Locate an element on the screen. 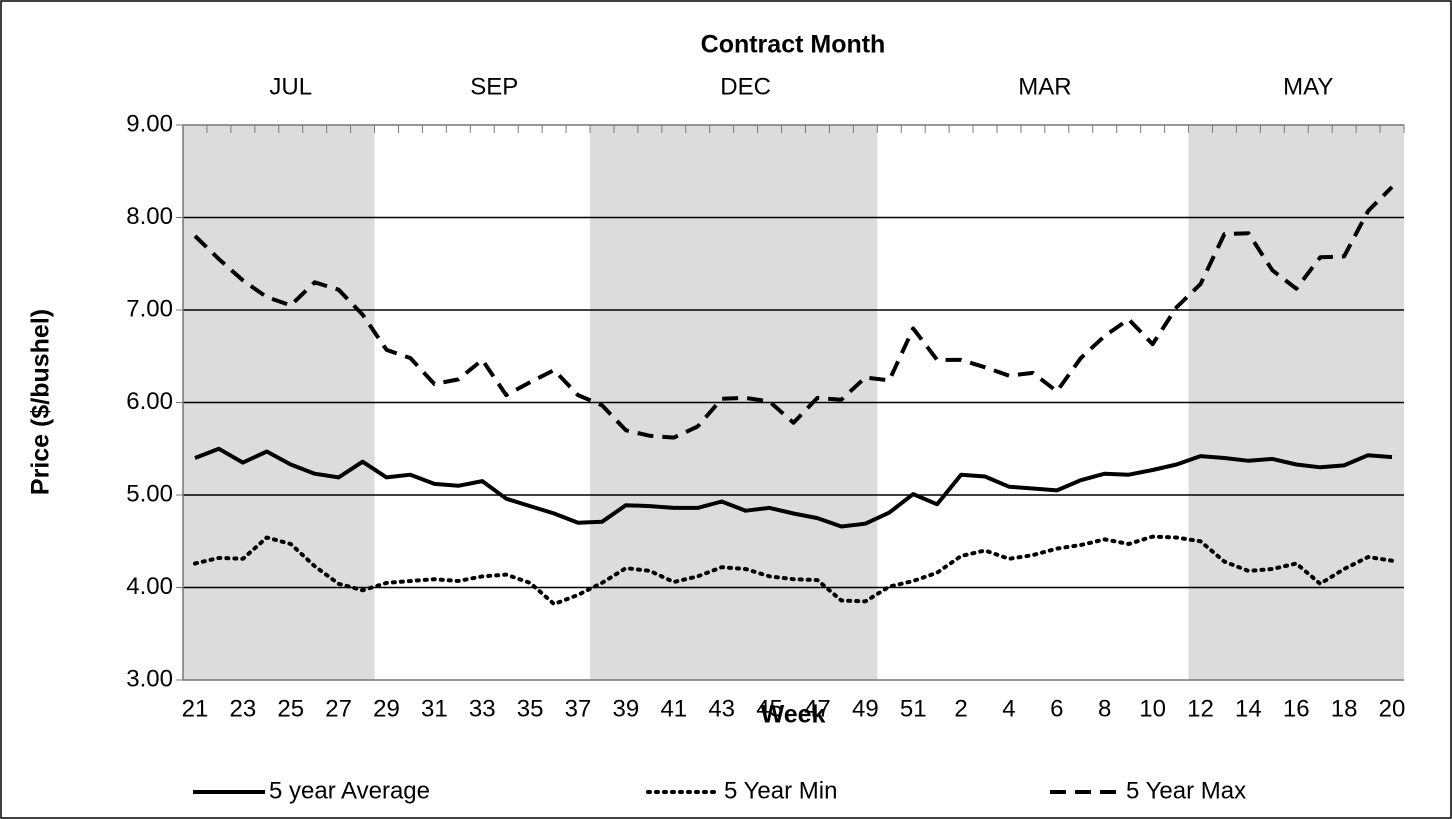  month-label: MAR is located at coordinates (1044, 86).